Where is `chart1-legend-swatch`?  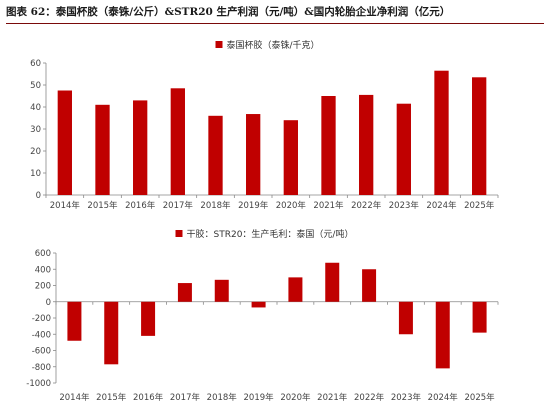
chart1-legend-swatch is located at coordinates (219, 44).